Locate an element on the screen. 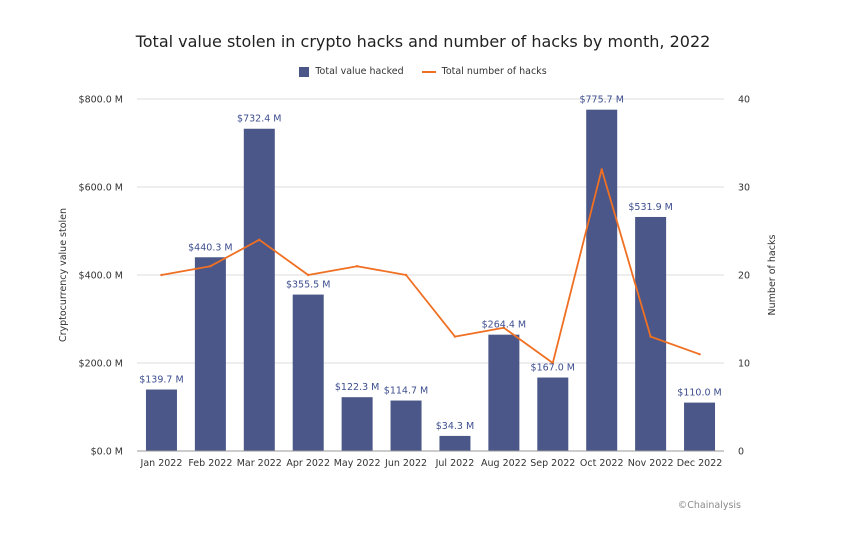 This screenshot has width=846, height=555. bar-value-label: $139.7 M is located at coordinates (161, 380).